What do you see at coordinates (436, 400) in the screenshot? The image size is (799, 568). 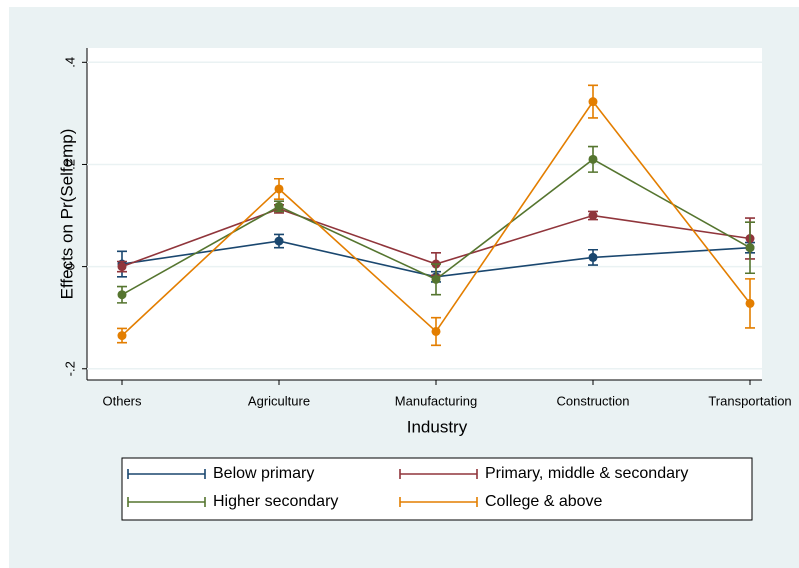 I see `x-tick-label: Manufacturing` at bounding box center [436, 400].